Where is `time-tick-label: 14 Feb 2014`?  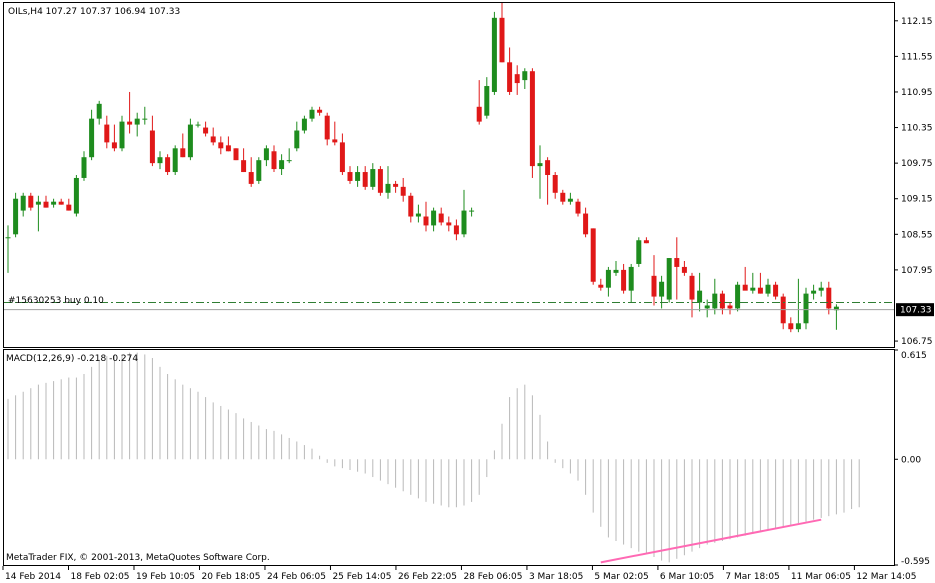
time-tick-label: 14 Feb 2014 is located at coordinates (33, 577).